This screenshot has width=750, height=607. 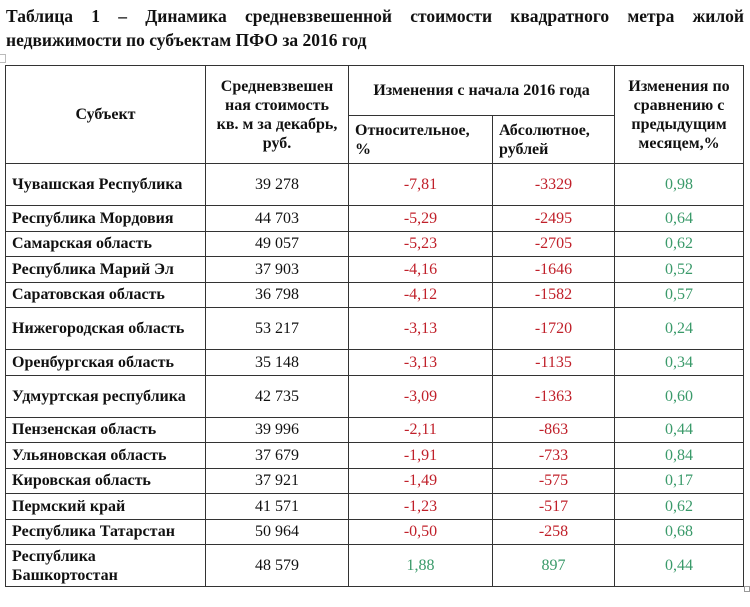 What do you see at coordinates (277, 531) in the screenshot?
I see `price-cell: 50 964` at bounding box center [277, 531].